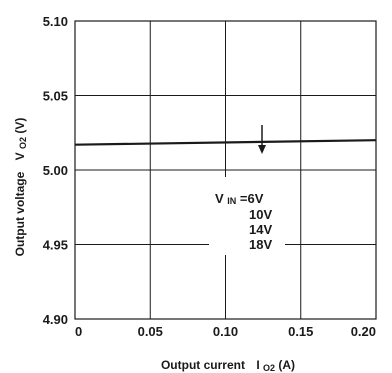 The width and height of the screenshot is (392, 373). Describe the element at coordinates (55, 245) in the screenshot. I see `y-tick-label: 4.95` at that location.